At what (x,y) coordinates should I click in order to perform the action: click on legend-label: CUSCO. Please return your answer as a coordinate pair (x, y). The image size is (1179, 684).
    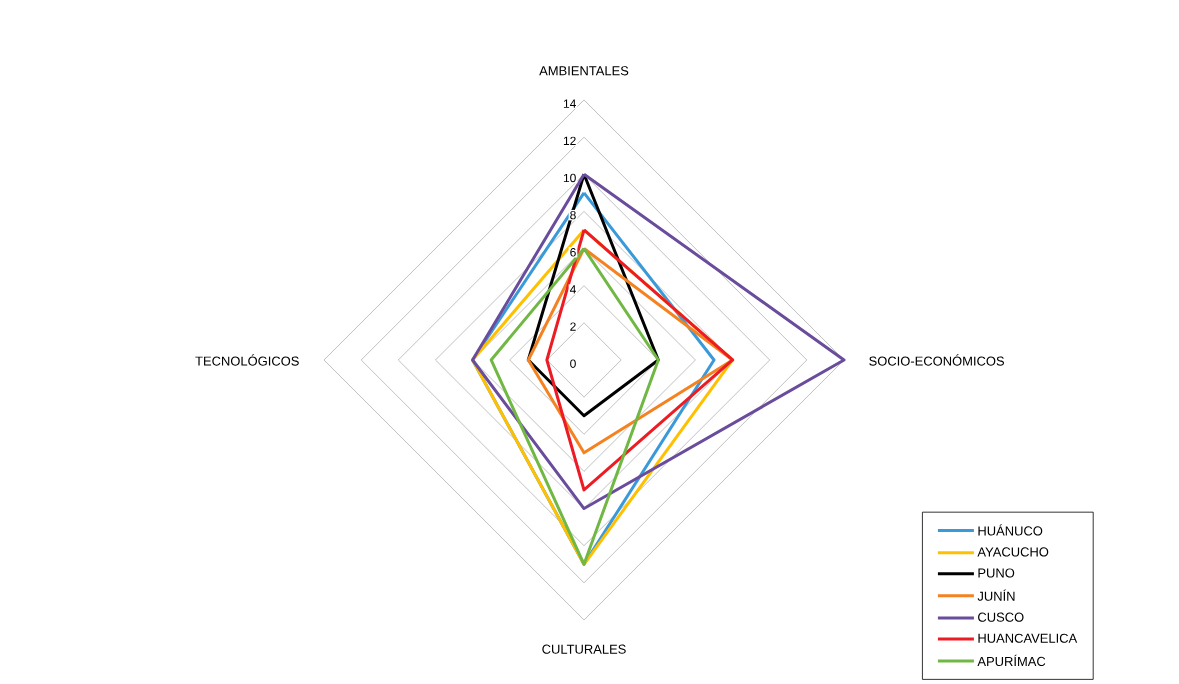
    Looking at the image, I should click on (1001, 617).